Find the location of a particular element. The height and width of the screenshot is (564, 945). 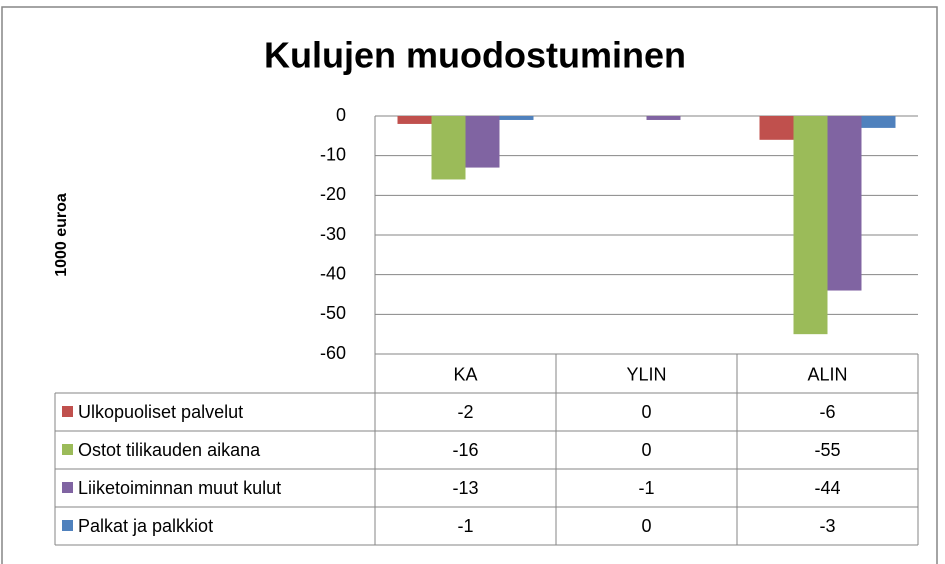

y-tick-label: -40 is located at coordinates (333, 273).